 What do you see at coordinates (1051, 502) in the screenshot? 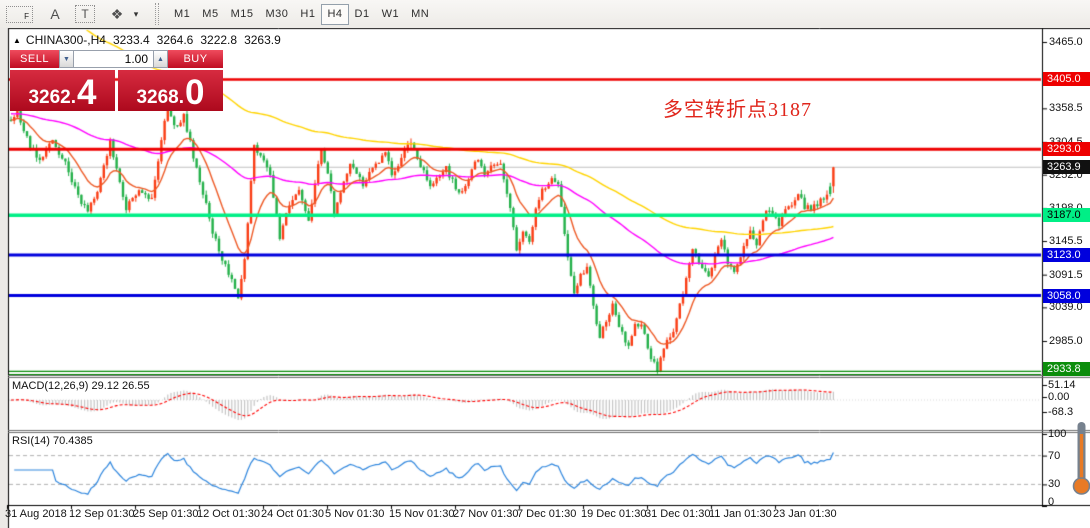
I see `rsi-axis-tick: 0` at bounding box center [1051, 502].